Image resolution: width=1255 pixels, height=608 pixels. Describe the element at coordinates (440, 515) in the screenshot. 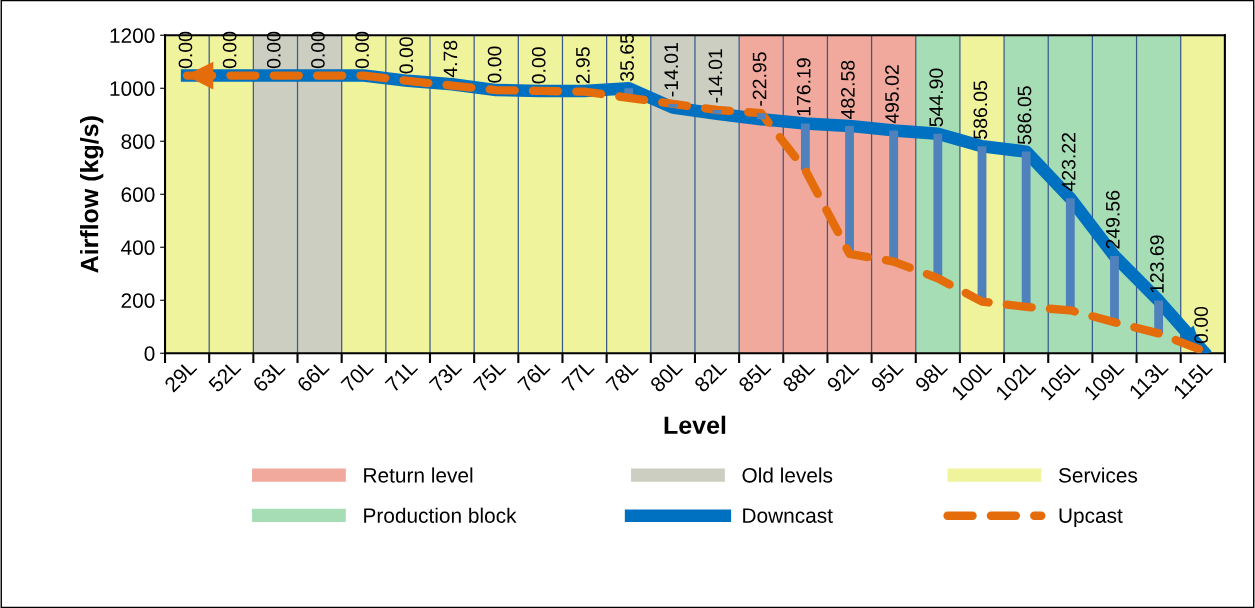

I see `legend-label: Production block` at that location.